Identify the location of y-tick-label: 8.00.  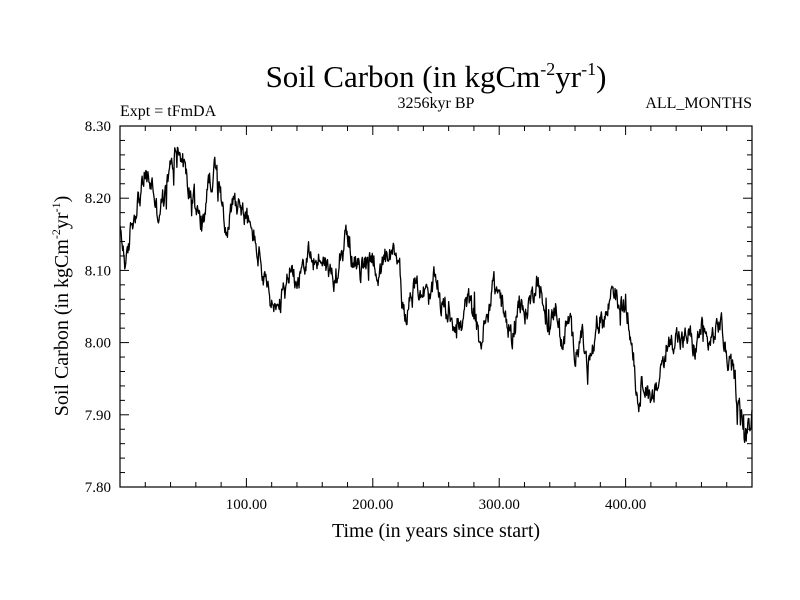
(98, 344).